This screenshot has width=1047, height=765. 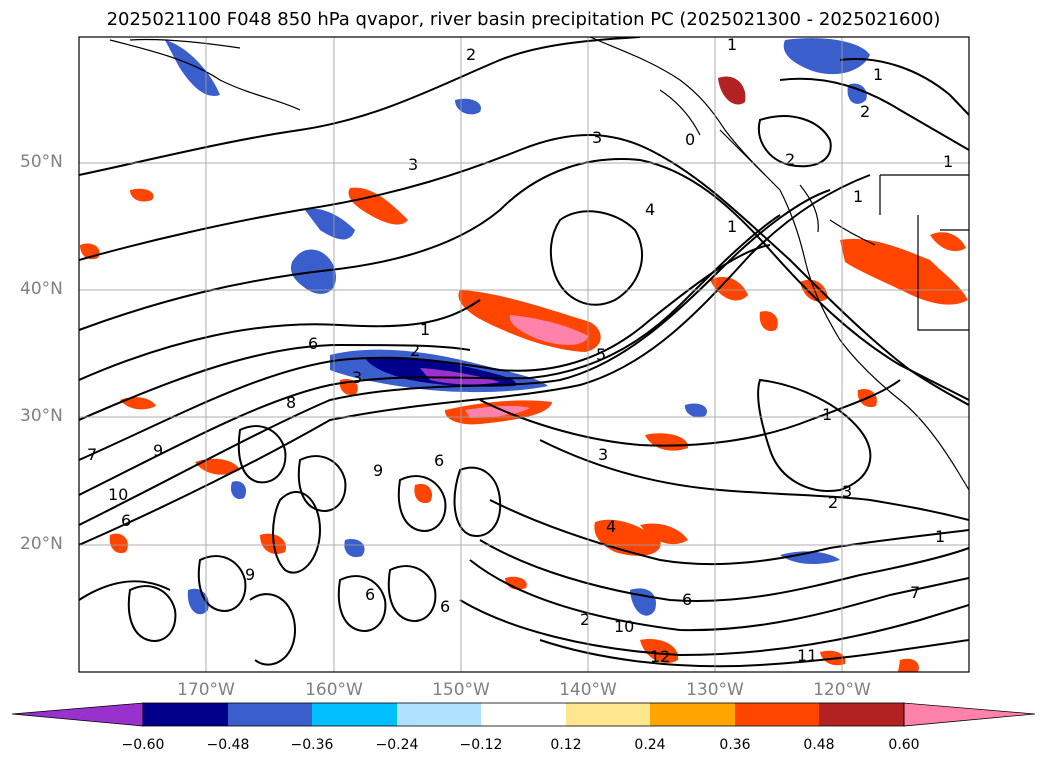 What do you see at coordinates (664, 534) in the screenshot?
I see `pos-anomaly-s2` at bounding box center [664, 534].